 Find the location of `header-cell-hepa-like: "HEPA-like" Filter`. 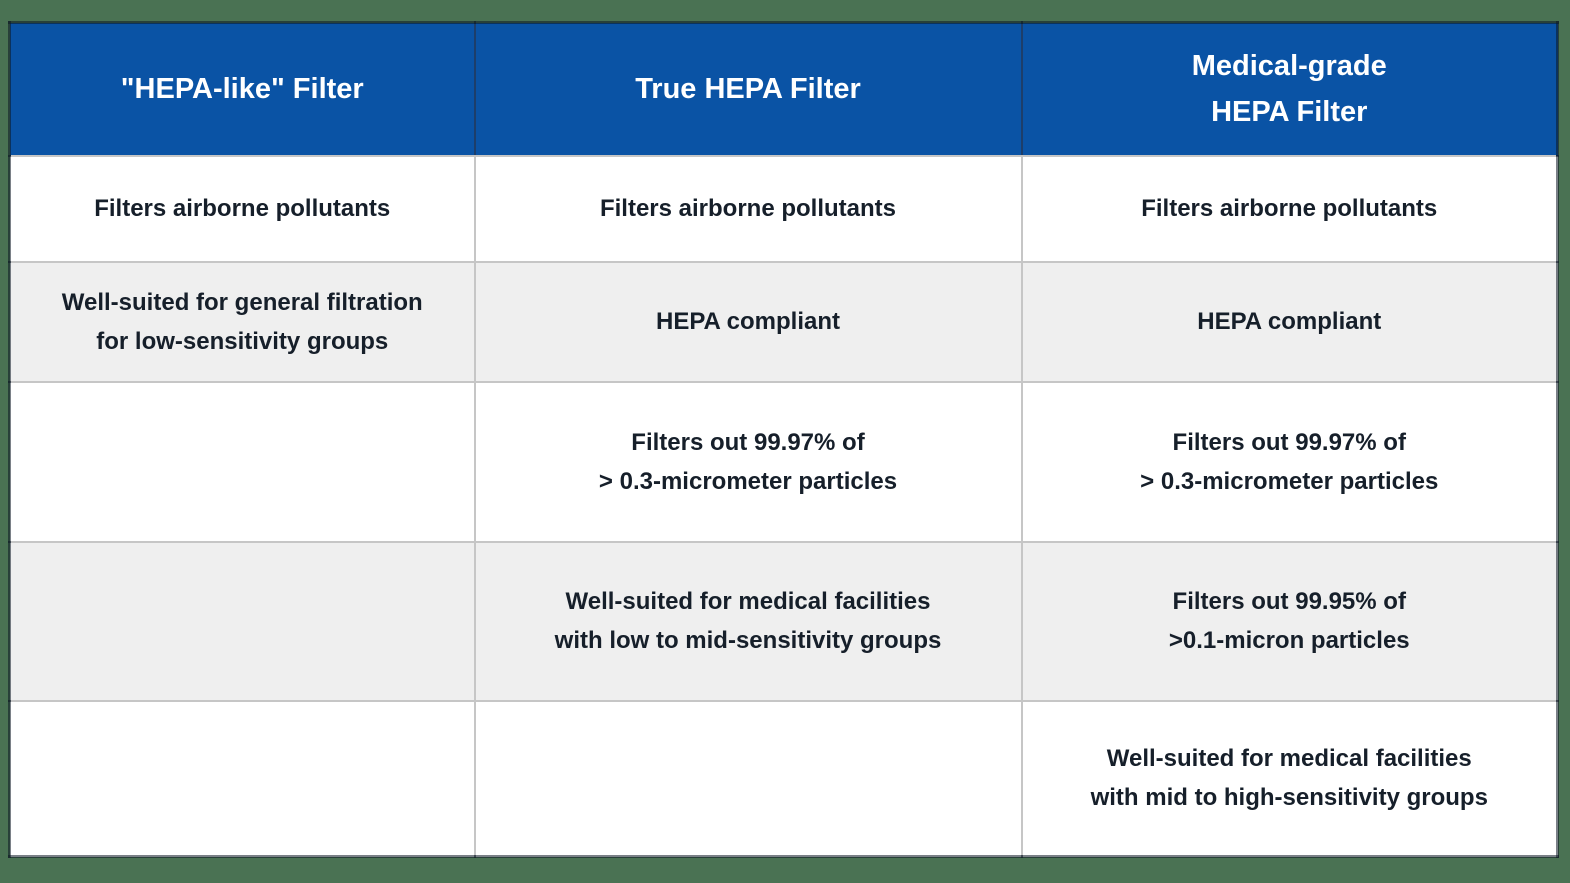

header-cell-hepa-like: "HEPA-like" Filter is located at coordinates (242, 89).